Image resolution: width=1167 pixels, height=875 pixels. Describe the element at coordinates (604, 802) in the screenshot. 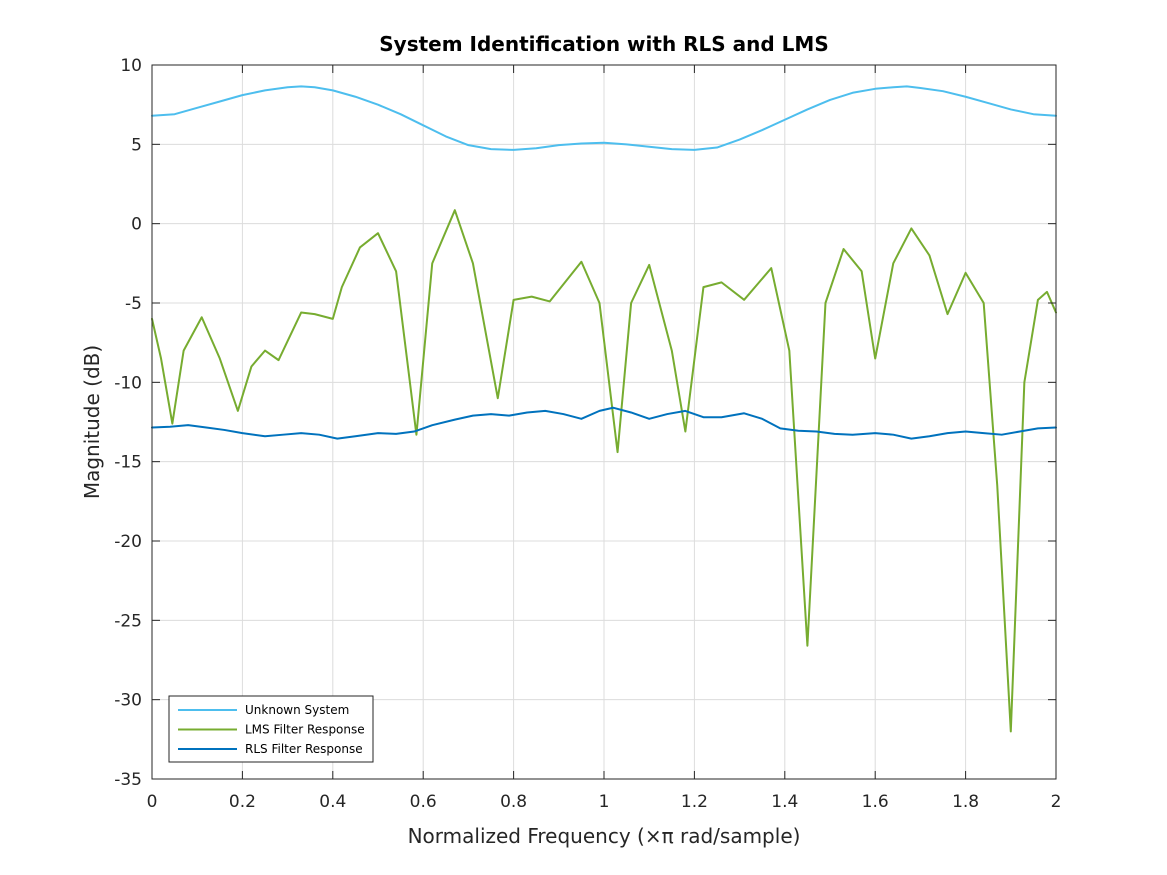

I see `x-tick-label: 1` at that location.